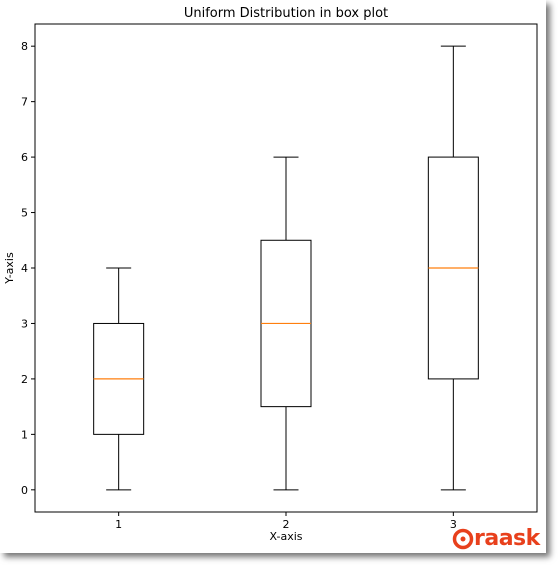  I want to click on x-tick-label: 3, so click(453, 524).